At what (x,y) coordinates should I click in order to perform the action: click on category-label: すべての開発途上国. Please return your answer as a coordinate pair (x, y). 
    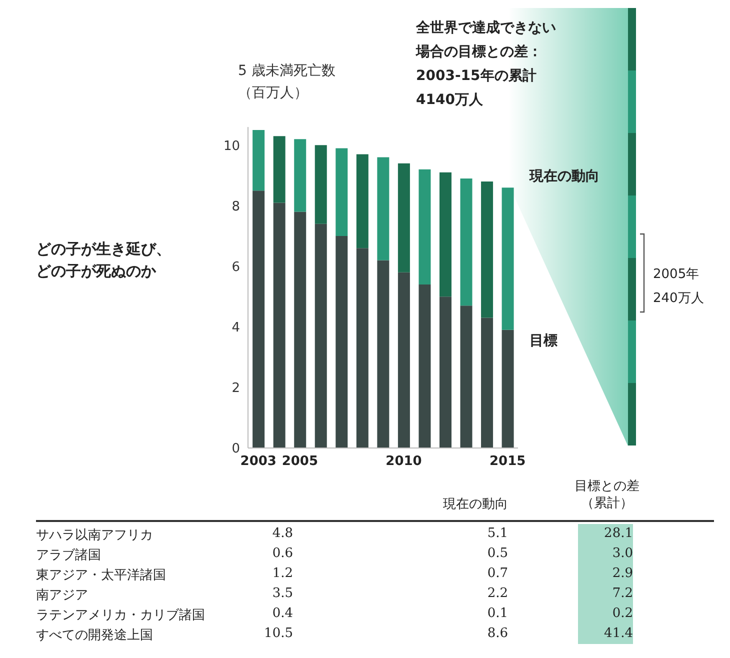
    Looking at the image, I should click on (94, 635).